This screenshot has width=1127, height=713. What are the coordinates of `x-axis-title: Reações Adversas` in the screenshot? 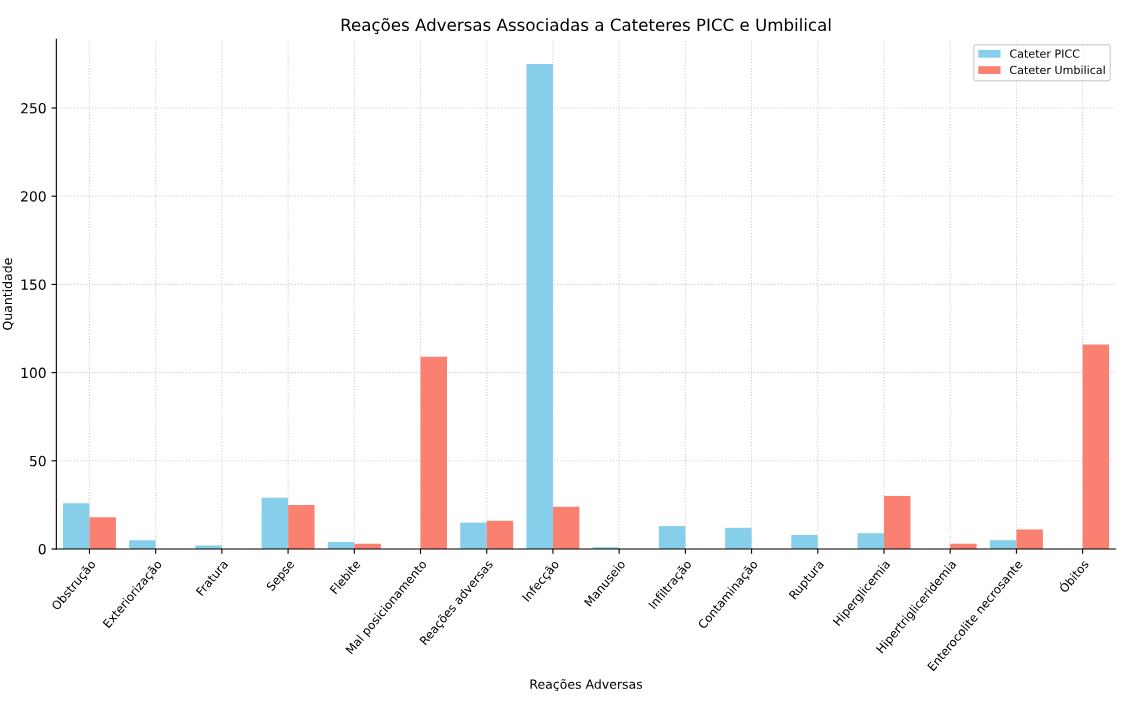 It's located at (586, 685).